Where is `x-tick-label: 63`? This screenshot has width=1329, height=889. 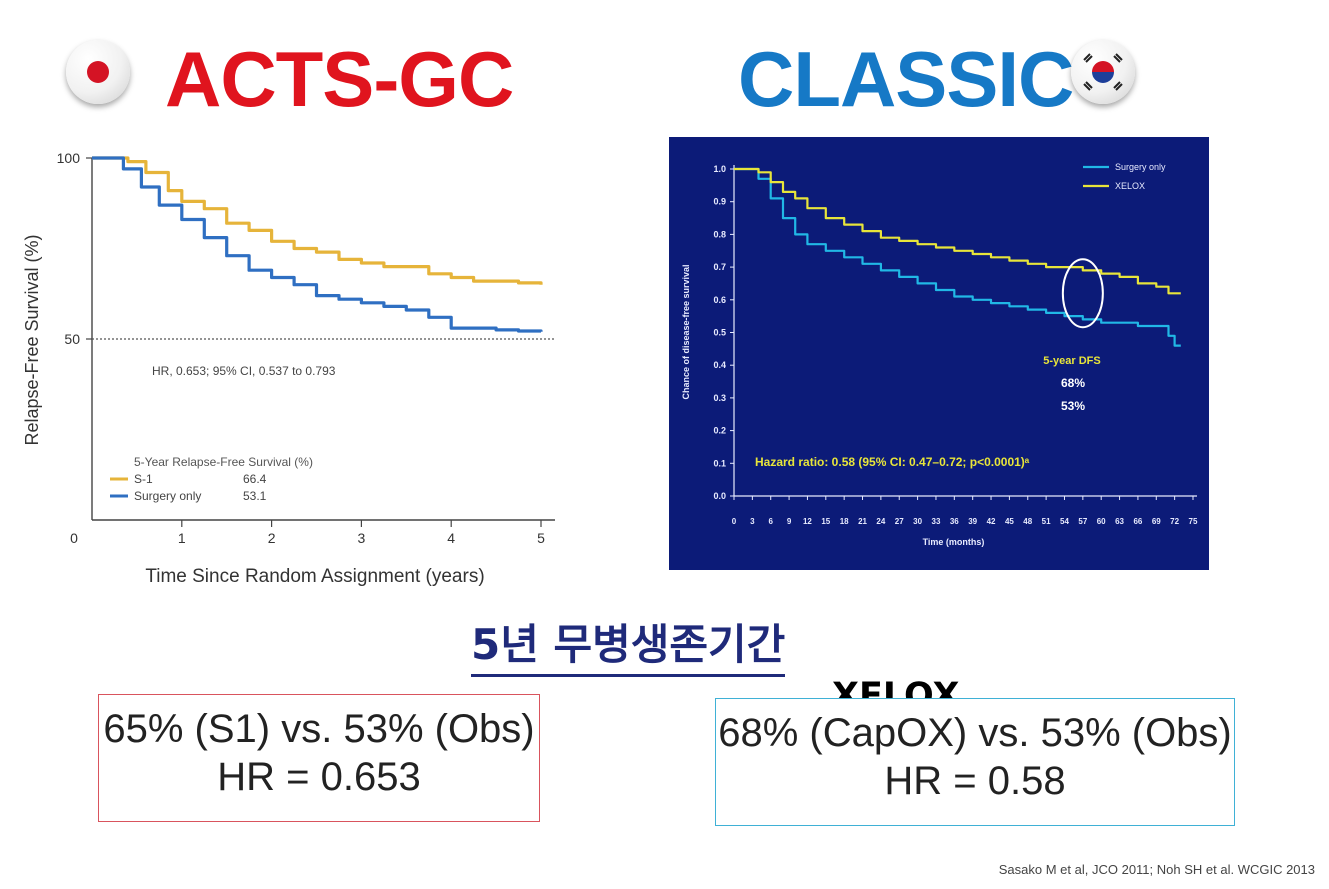 x-tick-label: 63 is located at coordinates (1119, 521).